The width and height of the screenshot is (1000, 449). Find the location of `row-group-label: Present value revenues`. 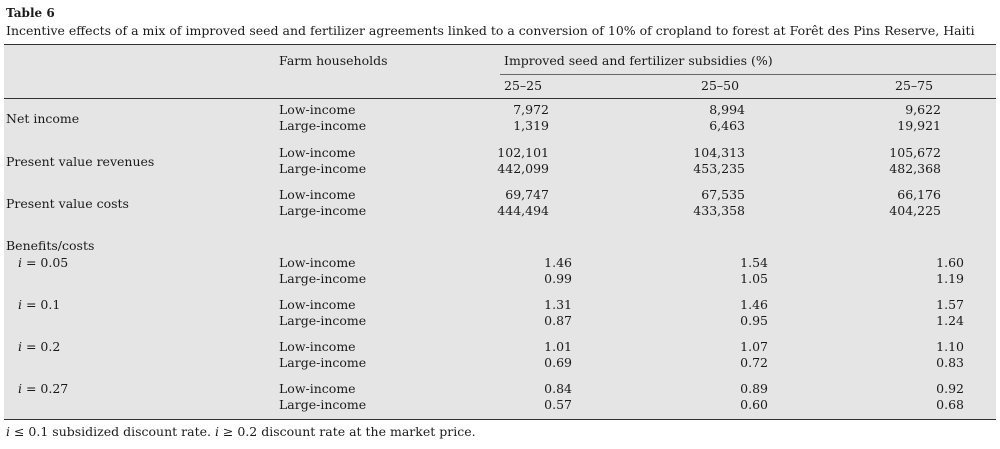

row-group-label: Present value revenues is located at coordinates (80, 161).